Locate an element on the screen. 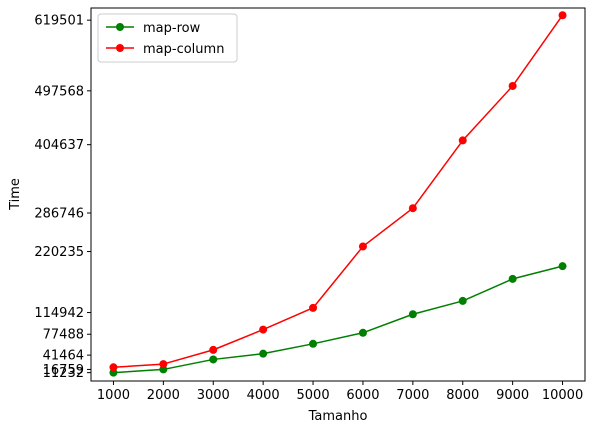 The image size is (598, 432). y-axis-label: Time is located at coordinates (15, 194).